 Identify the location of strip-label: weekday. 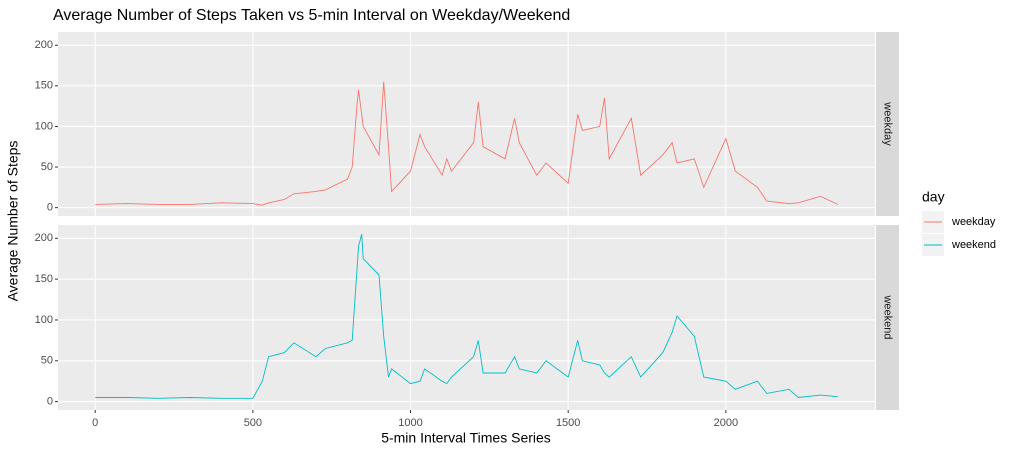
(888, 123).